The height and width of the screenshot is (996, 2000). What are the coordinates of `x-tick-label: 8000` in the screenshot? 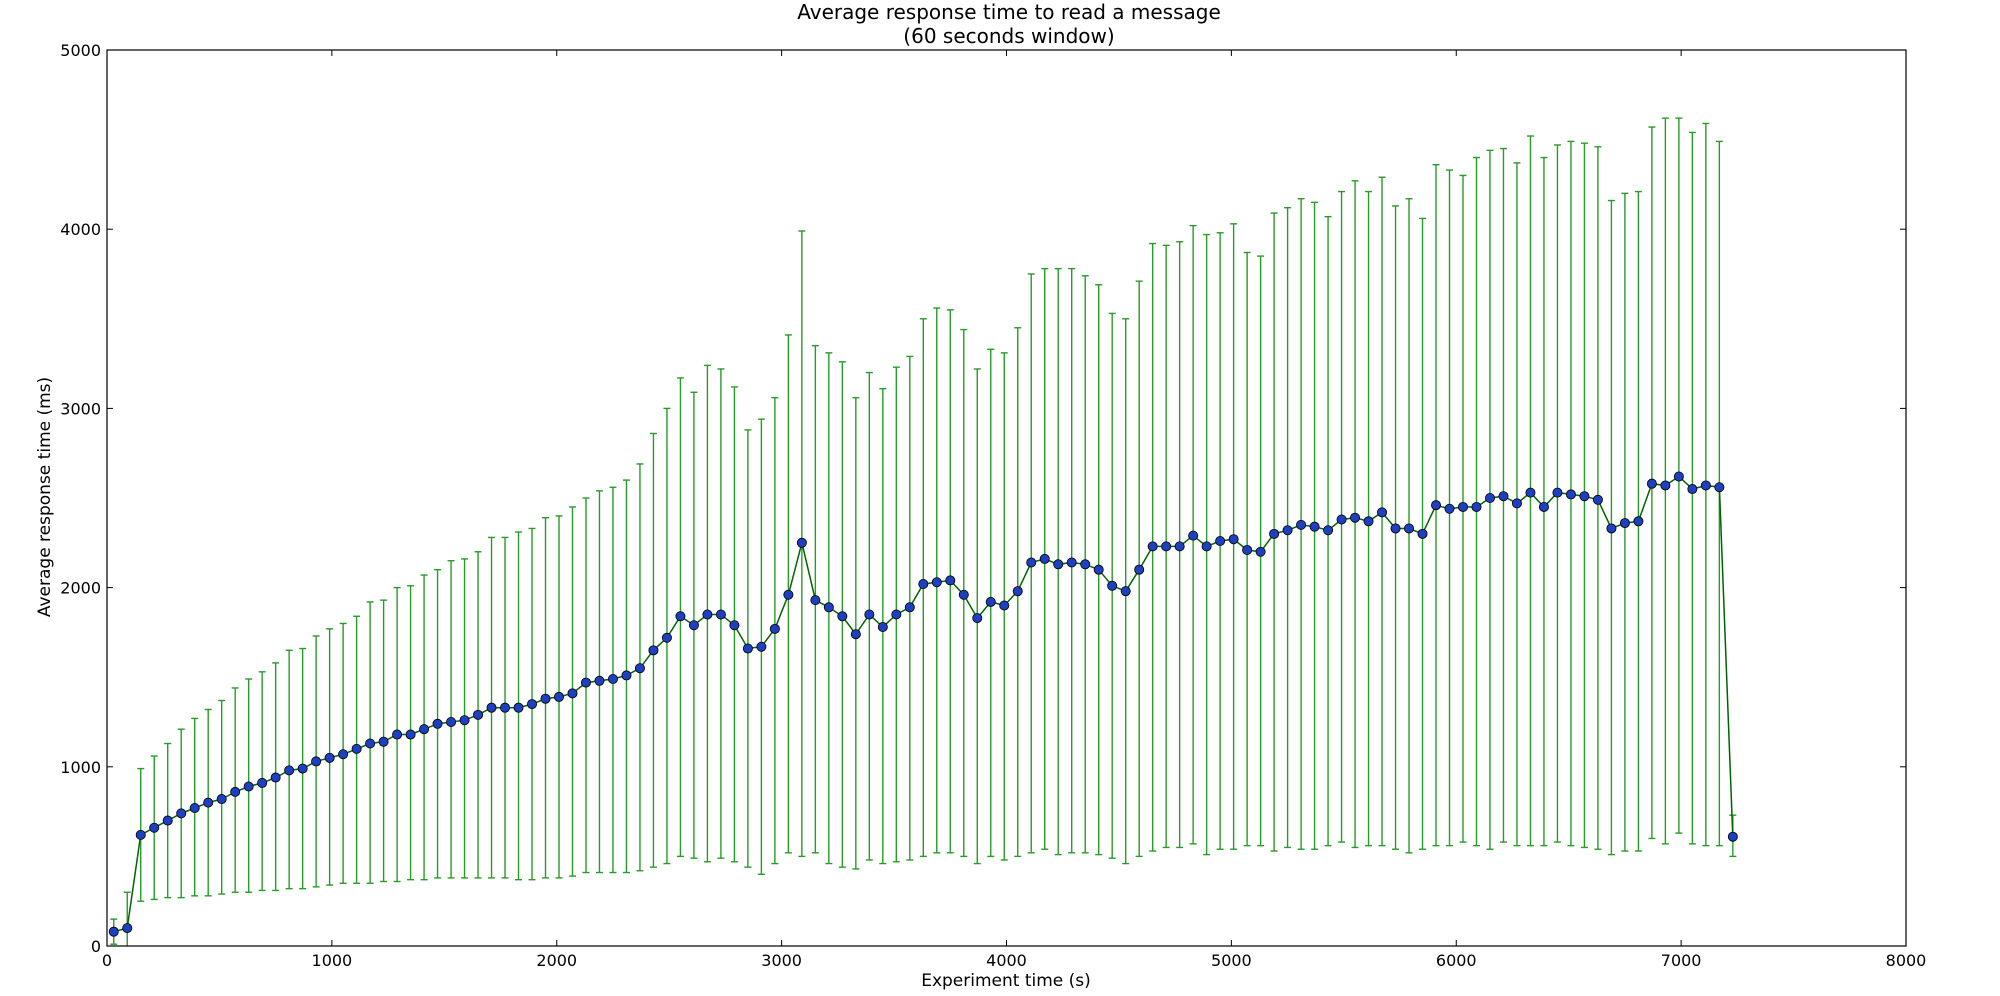 It's located at (1906, 960).